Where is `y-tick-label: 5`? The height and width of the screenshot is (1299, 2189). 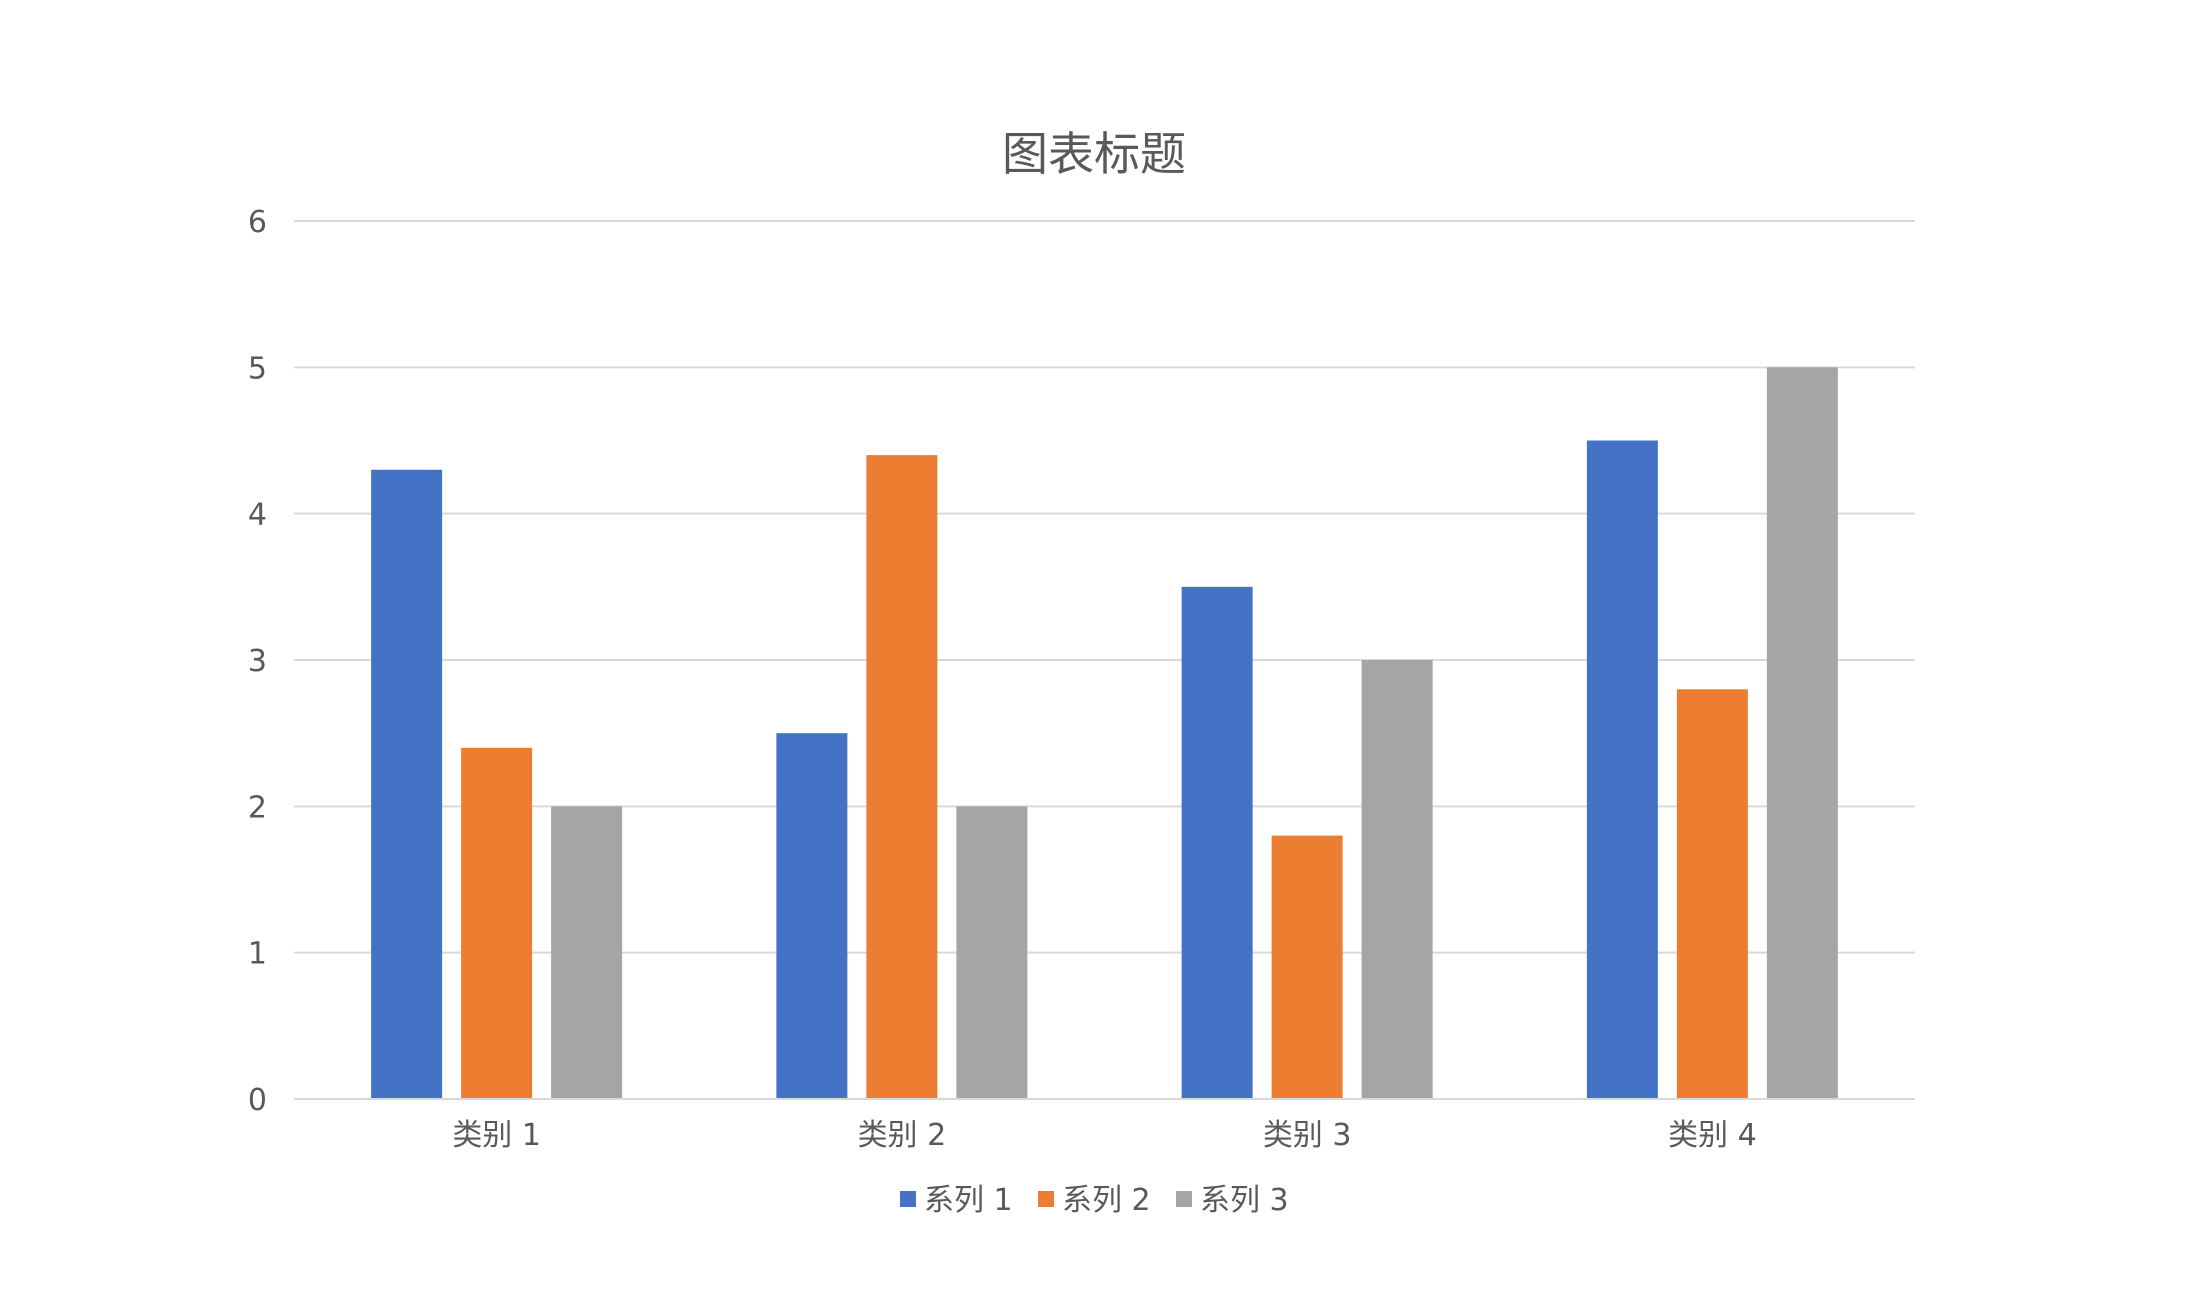 y-tick-label: 5 is located at coordinates (257, 368).